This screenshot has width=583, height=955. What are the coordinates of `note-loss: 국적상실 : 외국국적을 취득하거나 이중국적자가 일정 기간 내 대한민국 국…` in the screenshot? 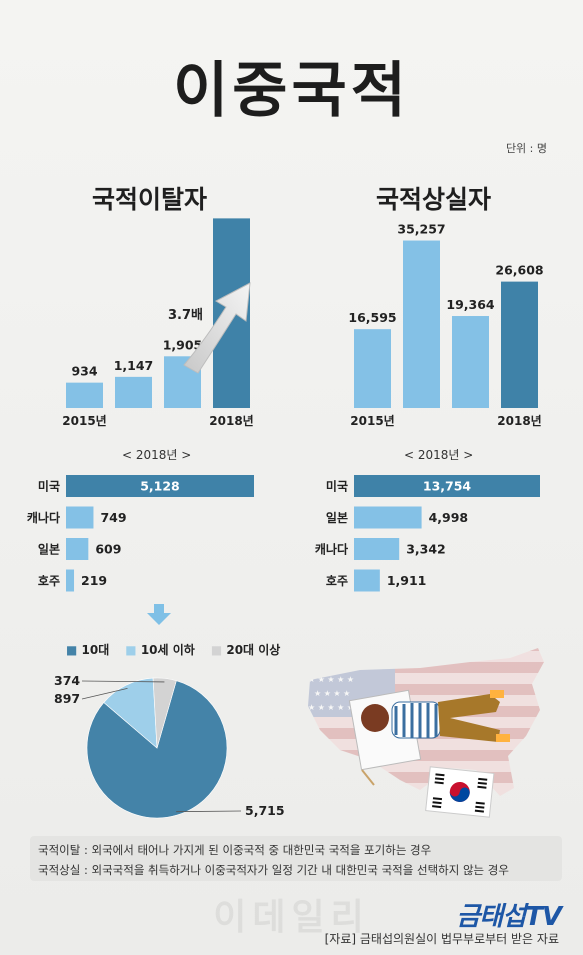 It's located at (273, 870).